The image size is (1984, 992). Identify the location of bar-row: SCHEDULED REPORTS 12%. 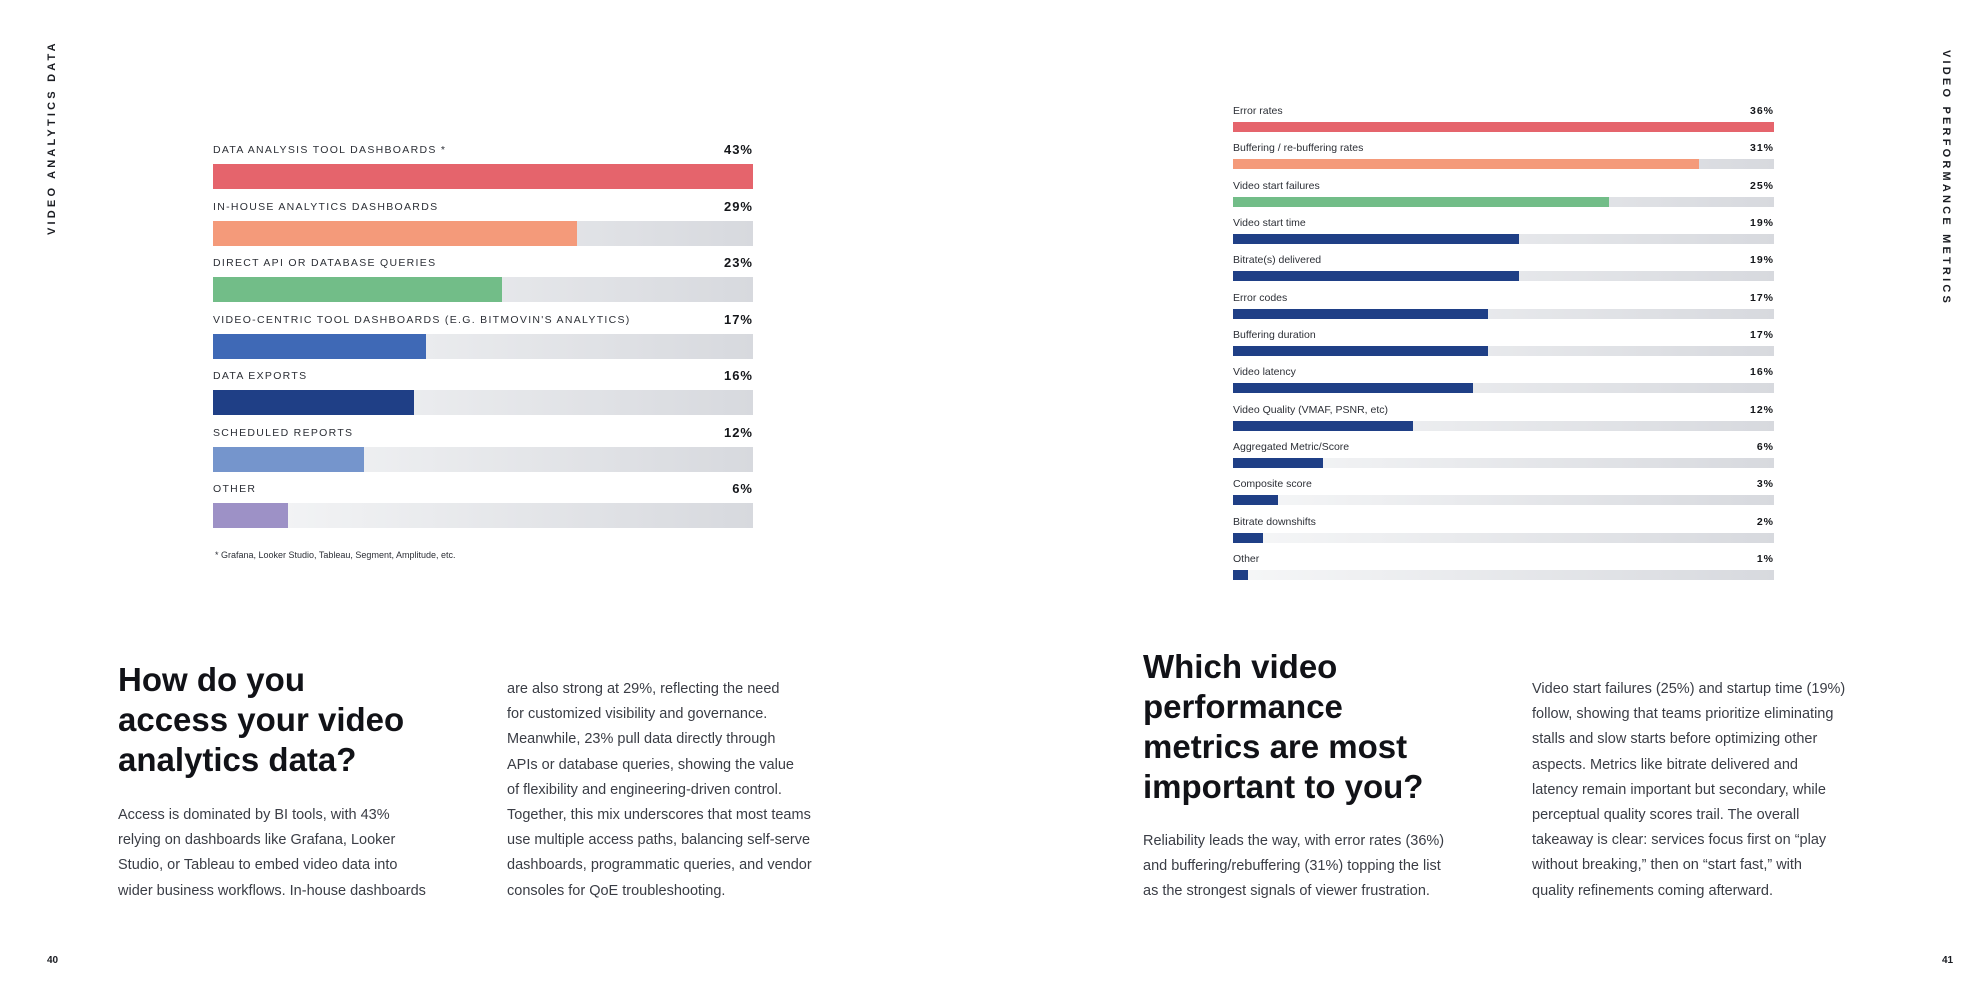
(483, 451).